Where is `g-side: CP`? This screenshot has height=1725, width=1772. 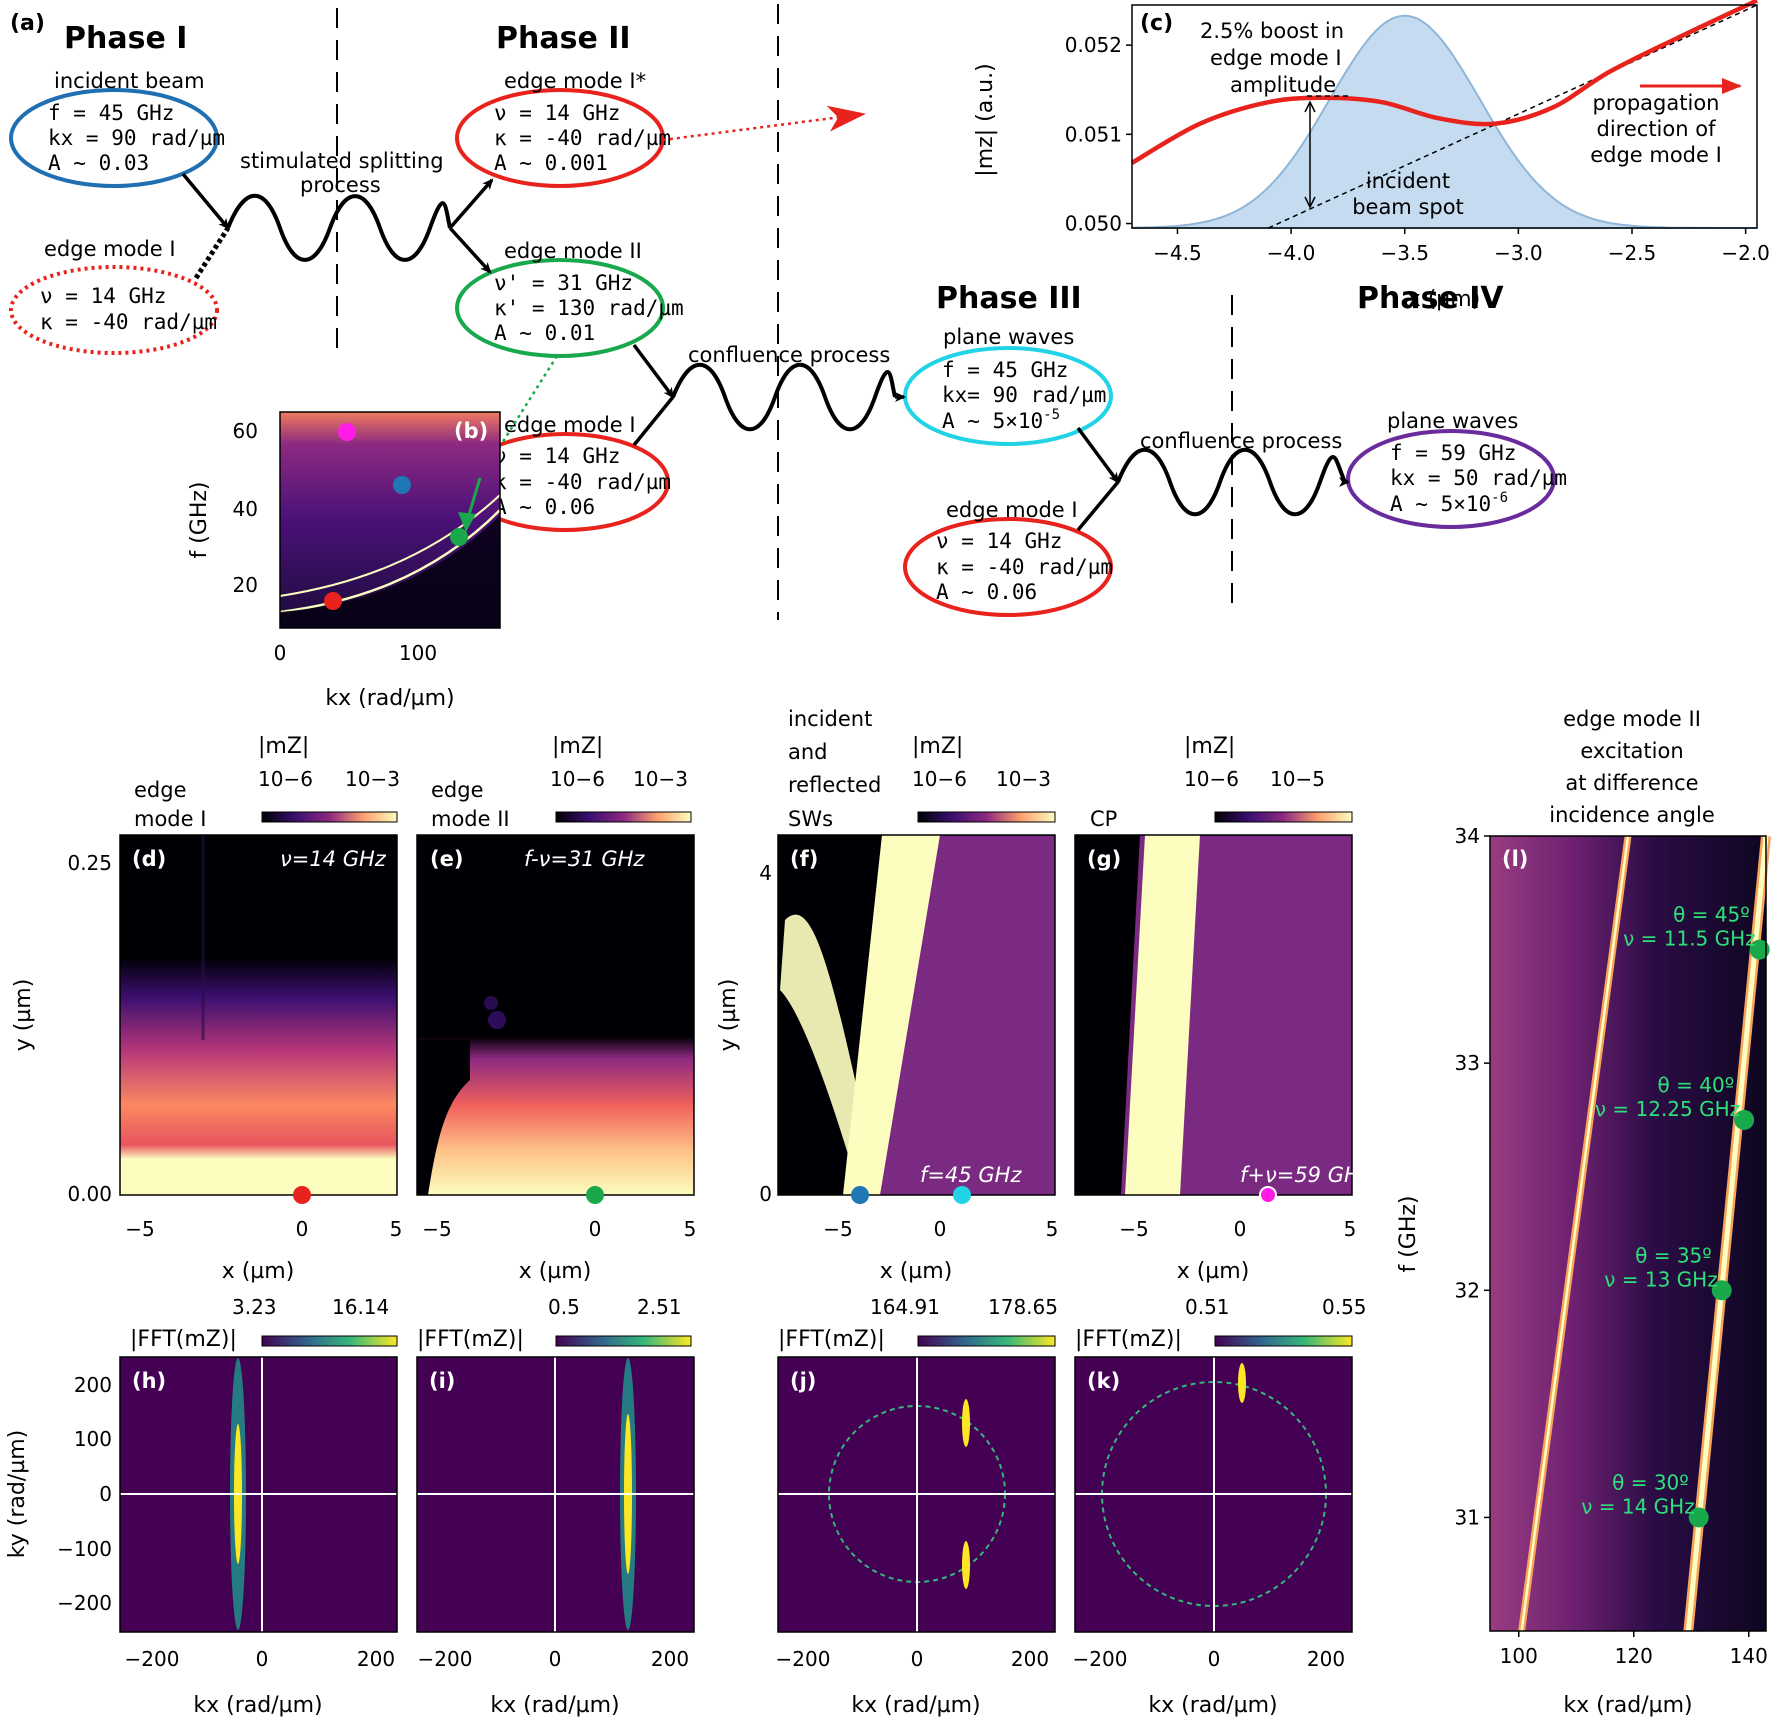
g-side: CP is located at coordinates (1103, 819).